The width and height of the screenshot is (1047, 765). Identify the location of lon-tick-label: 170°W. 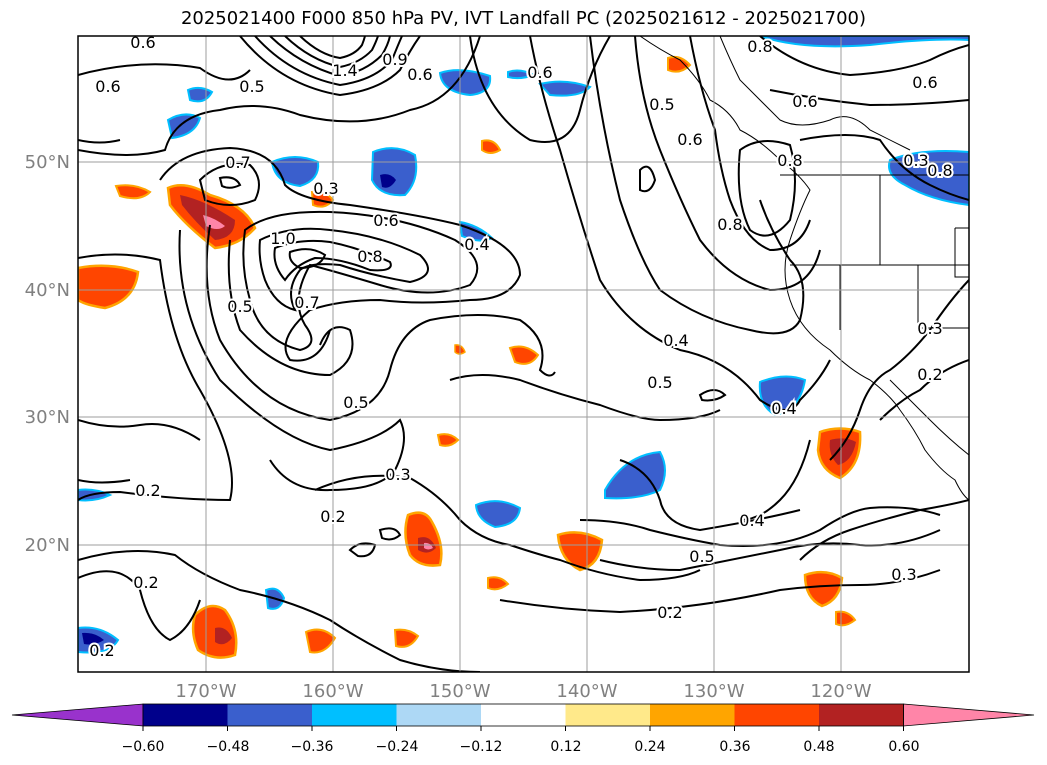
(205, 691).